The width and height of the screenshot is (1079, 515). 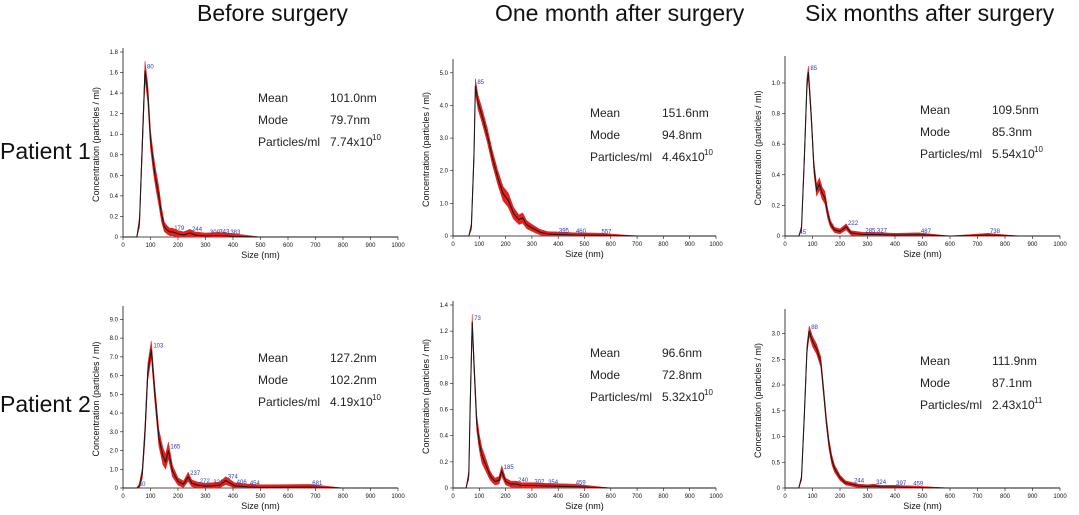 I want to click on row-header-patient-1: Patient 1, so click(x=45, y=151).